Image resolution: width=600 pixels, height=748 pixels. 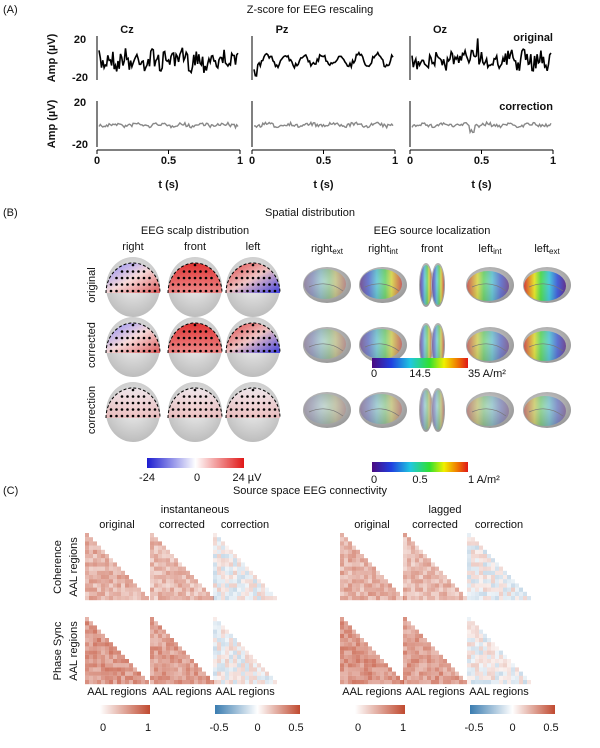 I want to click on row-label: corrected, so click(x=92, y=345).